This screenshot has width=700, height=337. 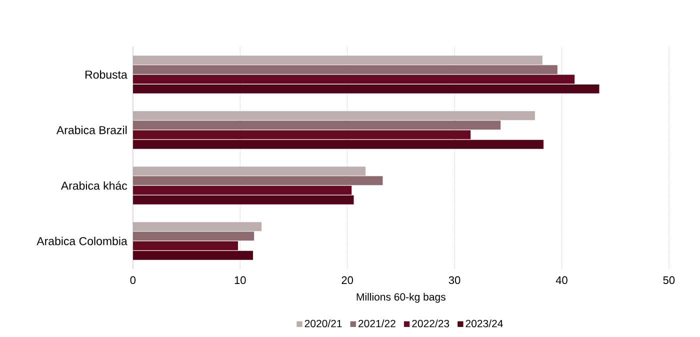 What do you see at coordinates (401, 297) in the screenshot?
I see `x-axis-title: Millions 60-kg bags` at bounding box center [401, 297].